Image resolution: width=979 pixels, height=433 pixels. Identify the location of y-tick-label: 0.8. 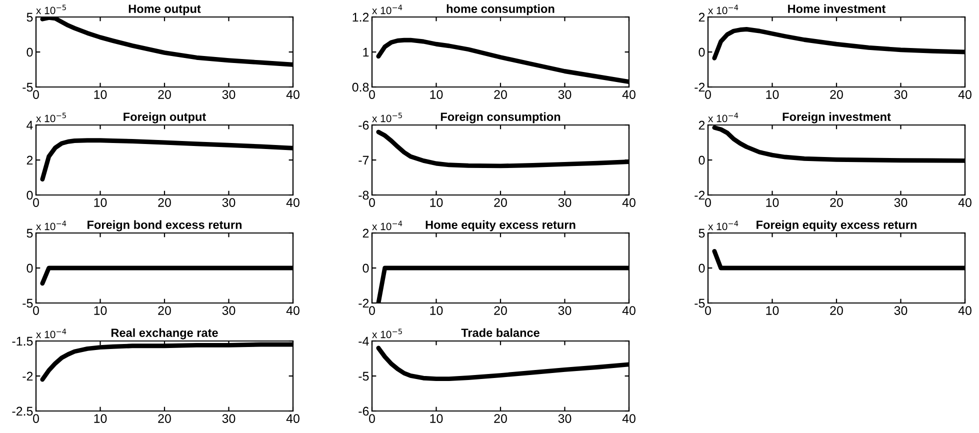
(360, 87).